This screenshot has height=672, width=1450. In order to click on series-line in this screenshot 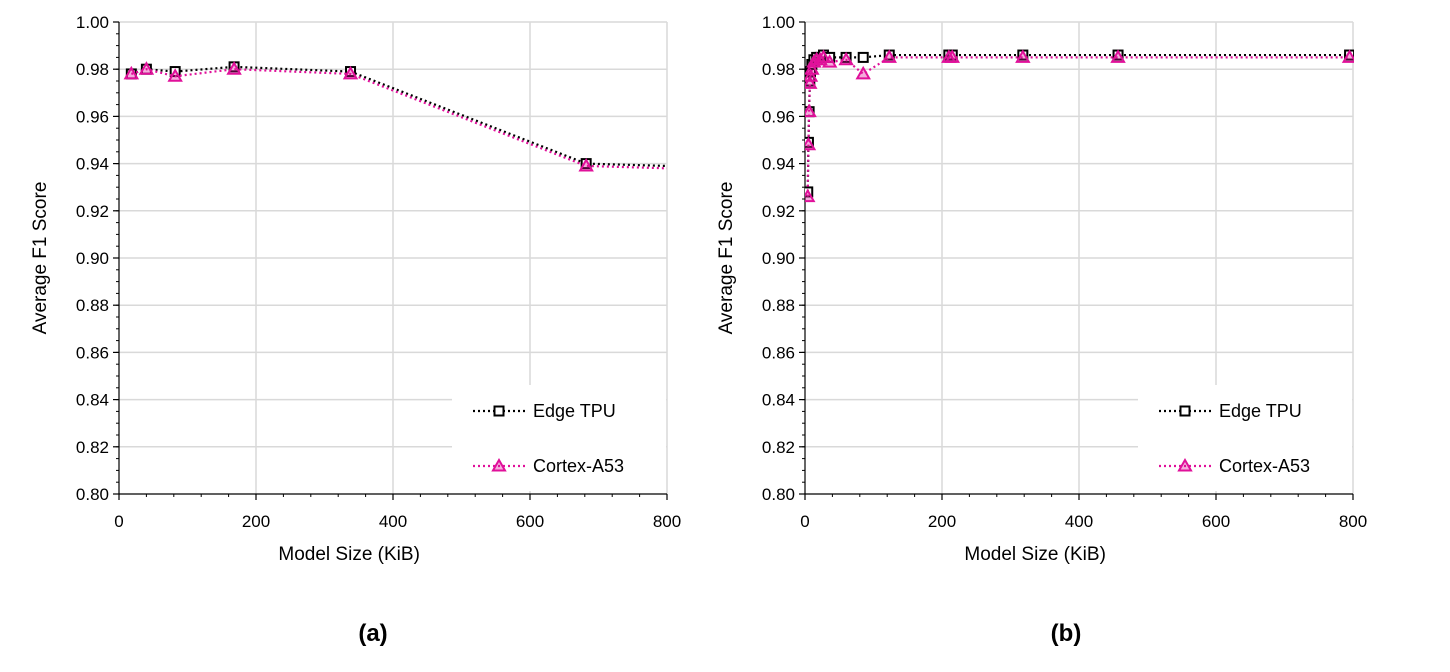, I will do `click(399, 119)`.